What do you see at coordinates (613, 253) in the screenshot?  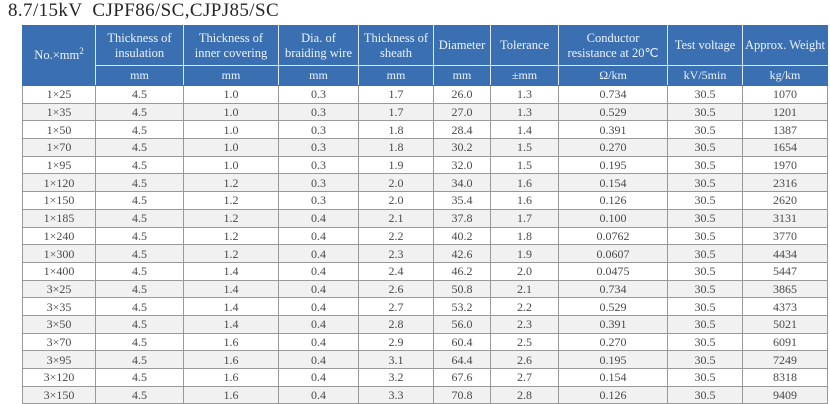 I see `data-cell: 0.0607` at bounding box center [613, 253].